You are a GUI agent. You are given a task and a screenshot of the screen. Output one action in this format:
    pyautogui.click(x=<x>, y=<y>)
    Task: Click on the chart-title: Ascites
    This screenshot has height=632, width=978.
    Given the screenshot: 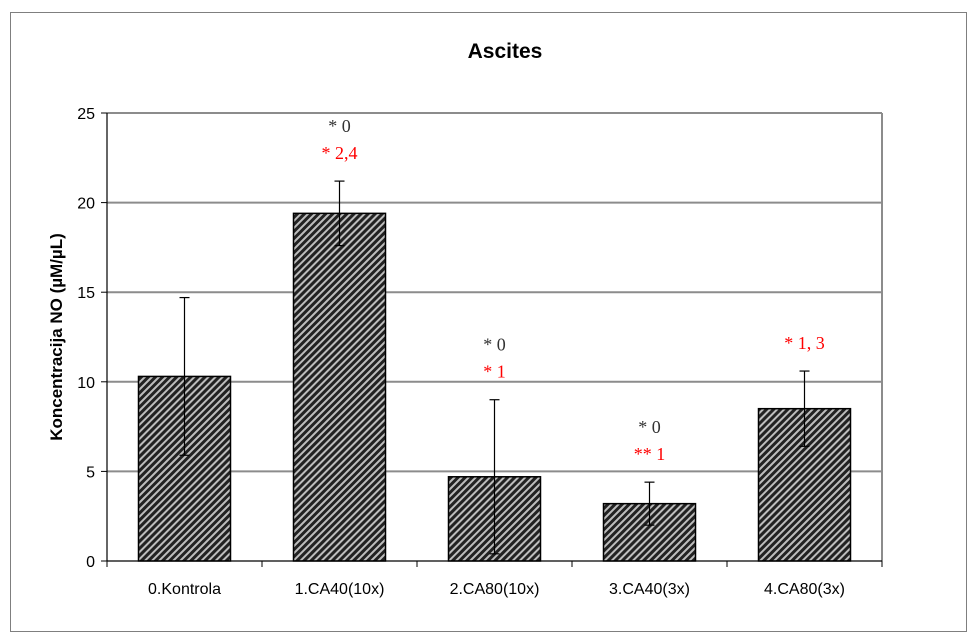 What is the action you would take?
    pyautogui.click(x=505, y=51)
    